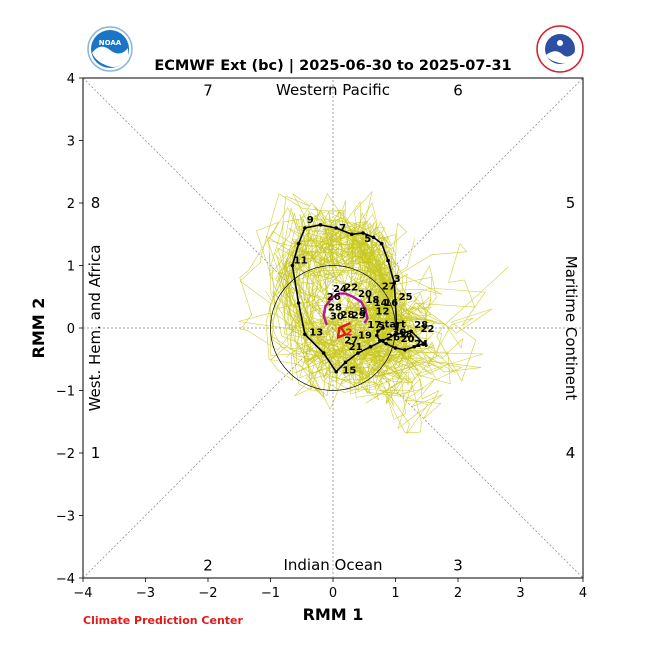  I want to click on y-tick-label: 3, so click(71, 142).